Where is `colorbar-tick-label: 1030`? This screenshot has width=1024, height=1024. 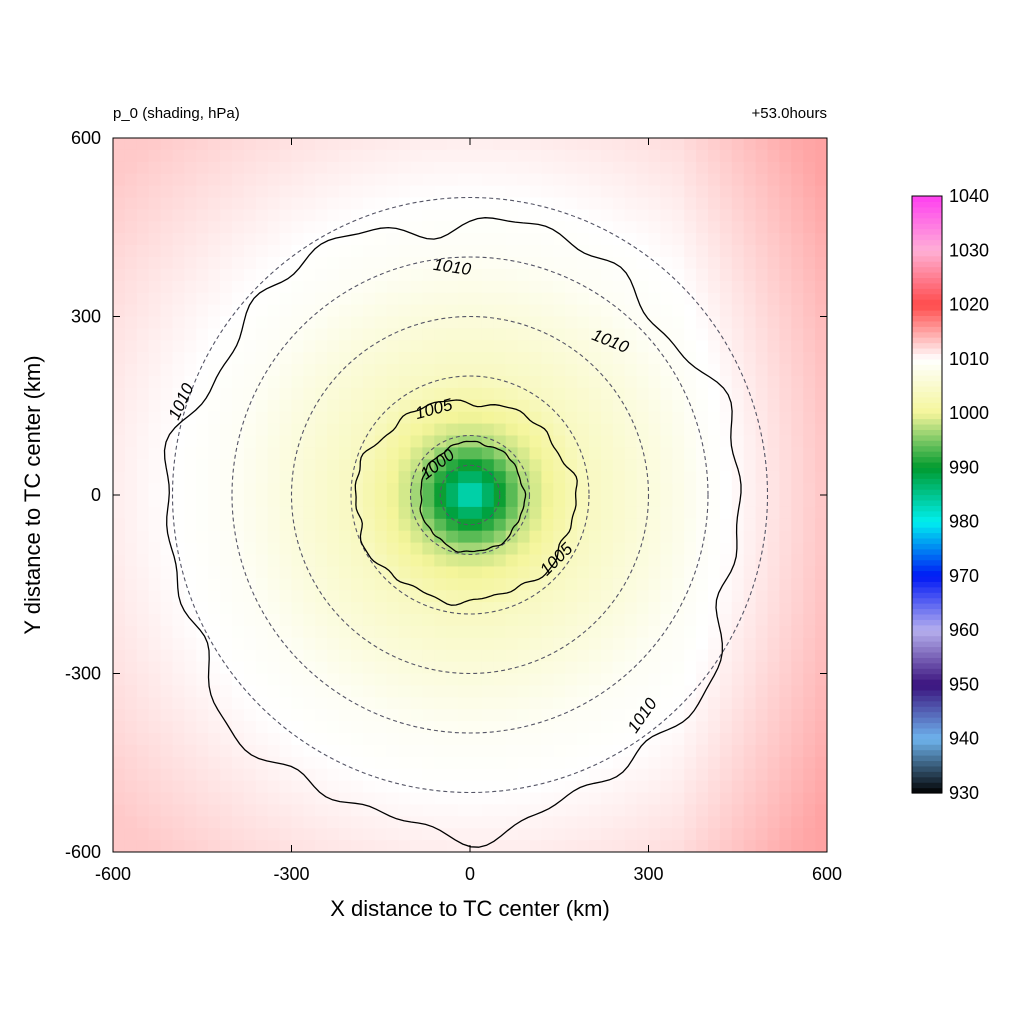
colorbar-tick-label: 1030 is located at coordinates (969, 250).